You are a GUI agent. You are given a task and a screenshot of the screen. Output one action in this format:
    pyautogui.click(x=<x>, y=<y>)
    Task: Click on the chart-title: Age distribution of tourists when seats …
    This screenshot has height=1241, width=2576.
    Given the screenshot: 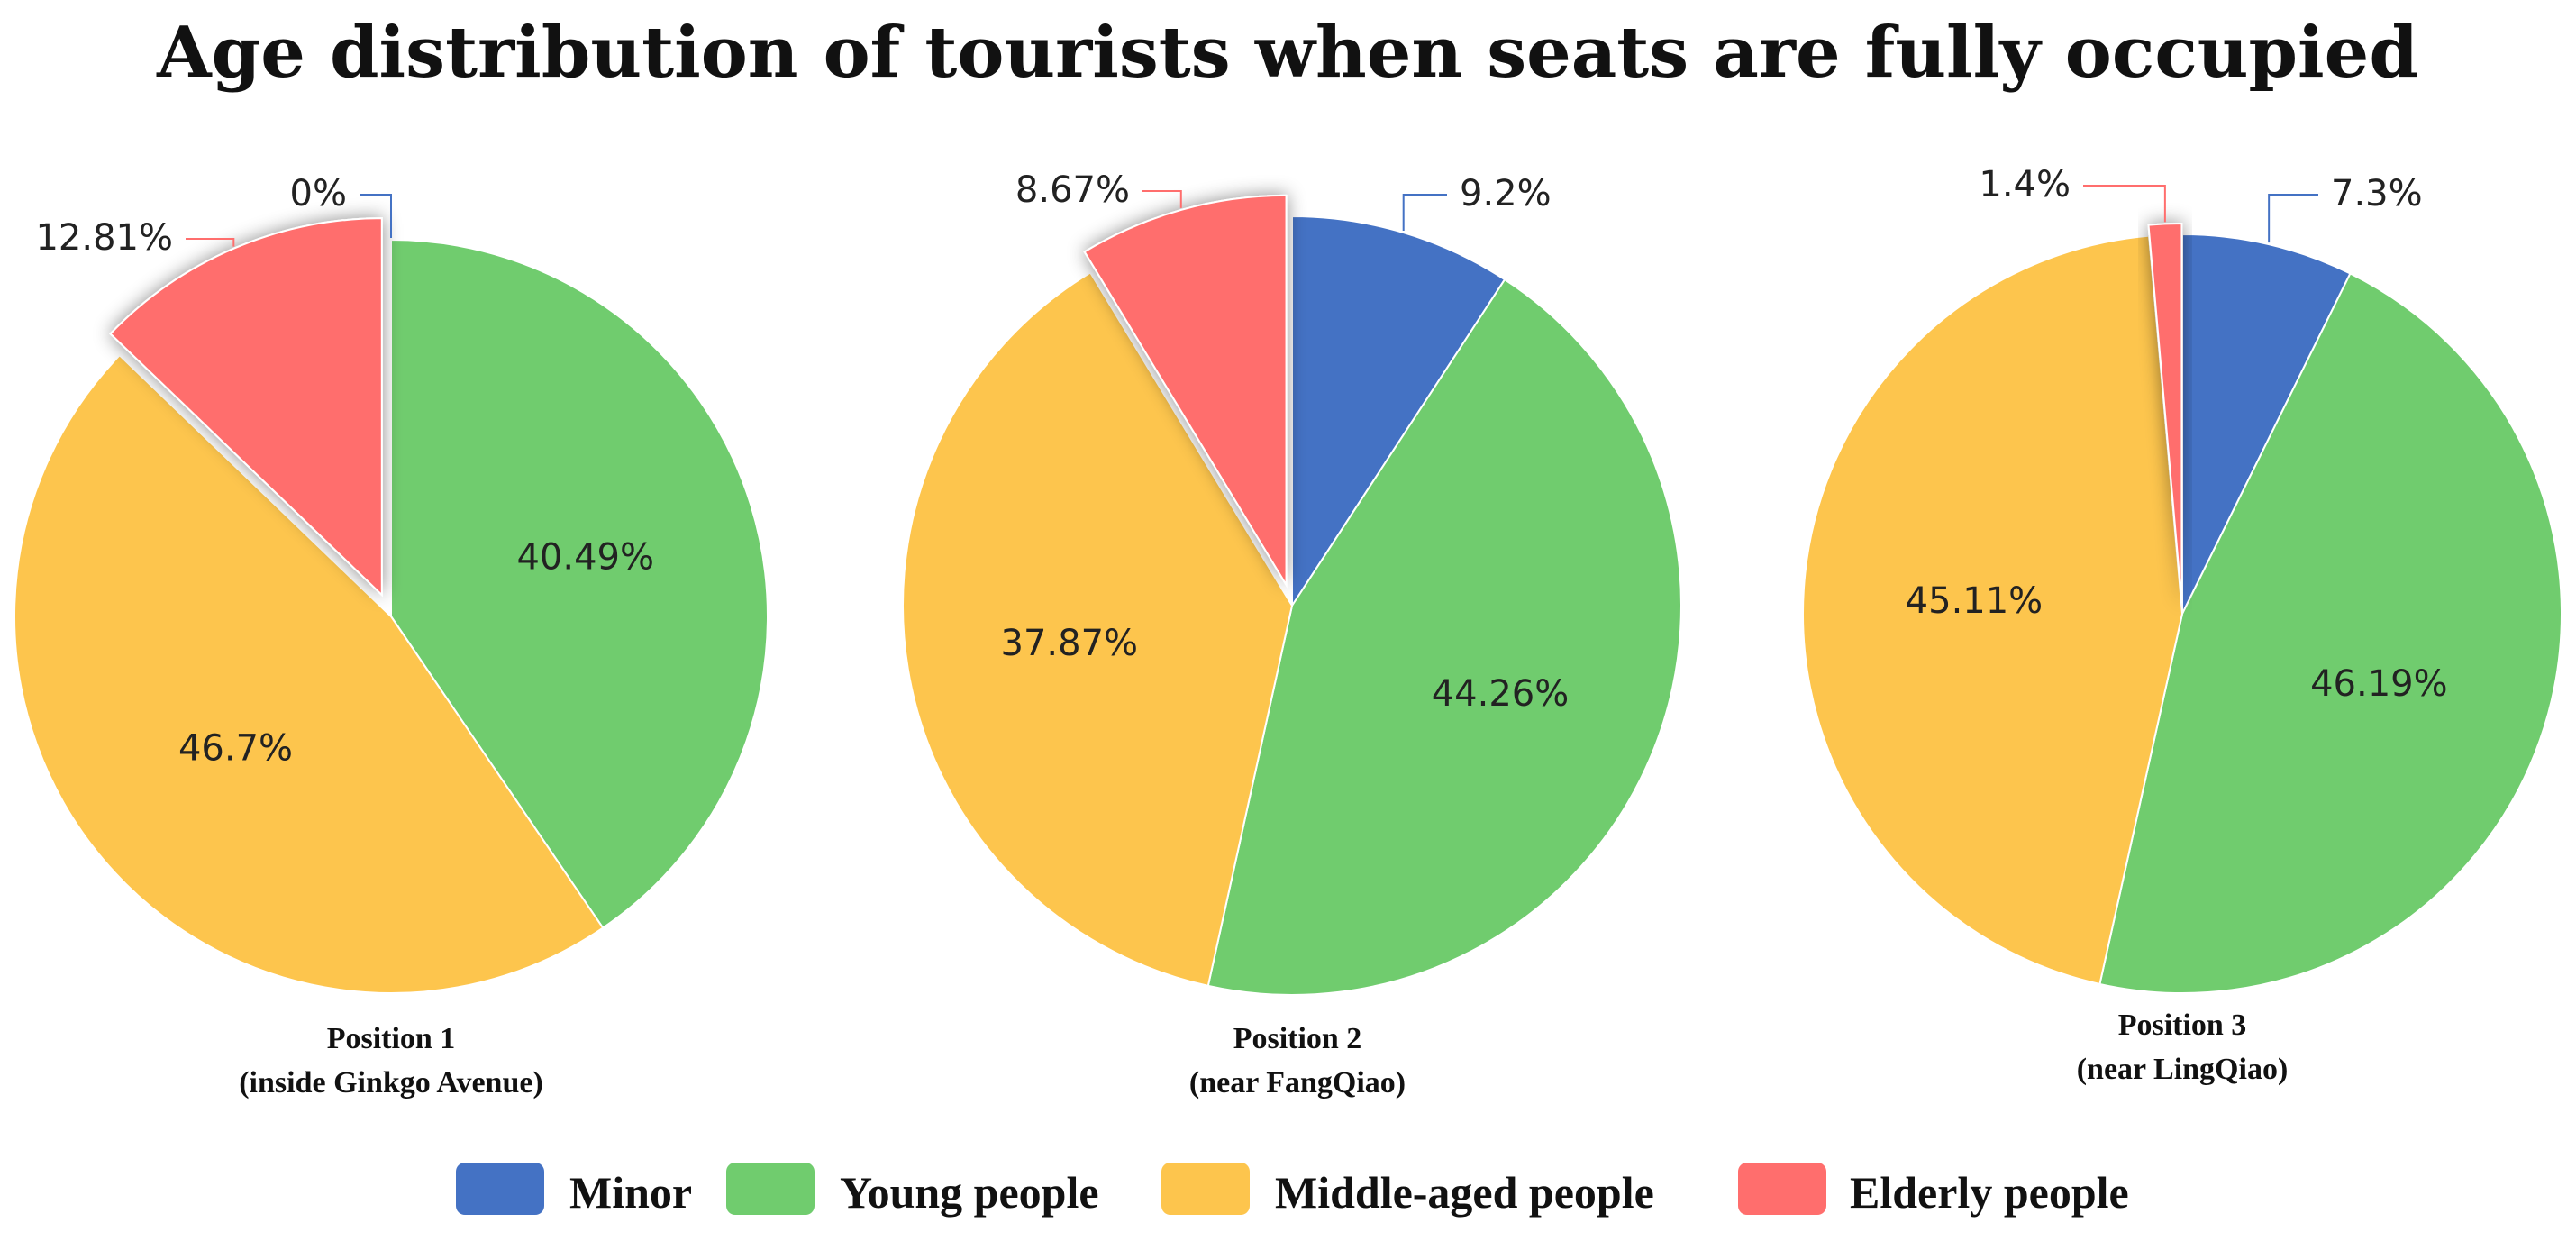 What is the action you would take?
    pyautogui.click(x=1287, y=53)
    